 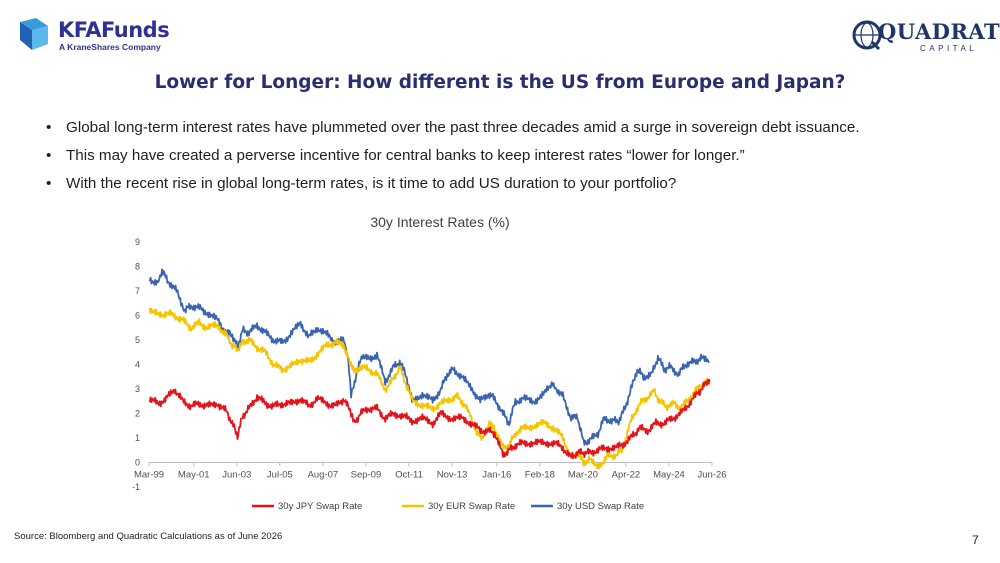 I want to click on x-tick-label: May-01, so click(x=194, y=475).